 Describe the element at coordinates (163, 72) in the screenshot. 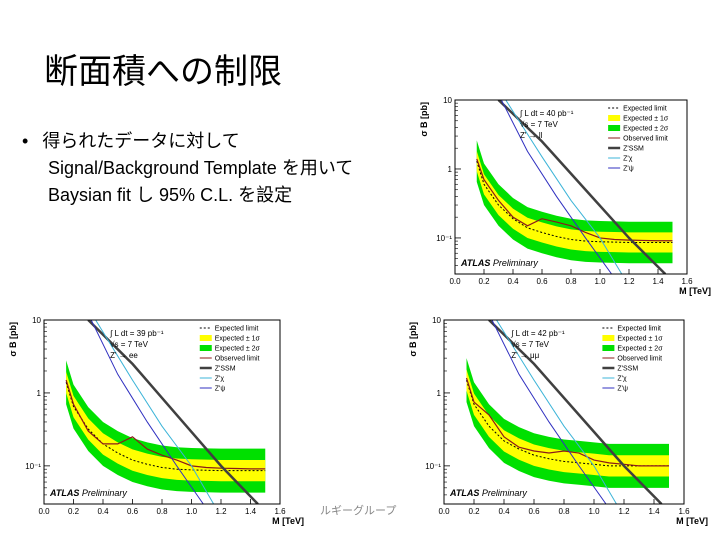

I see `slide-title: 断面積への制限` at that location.